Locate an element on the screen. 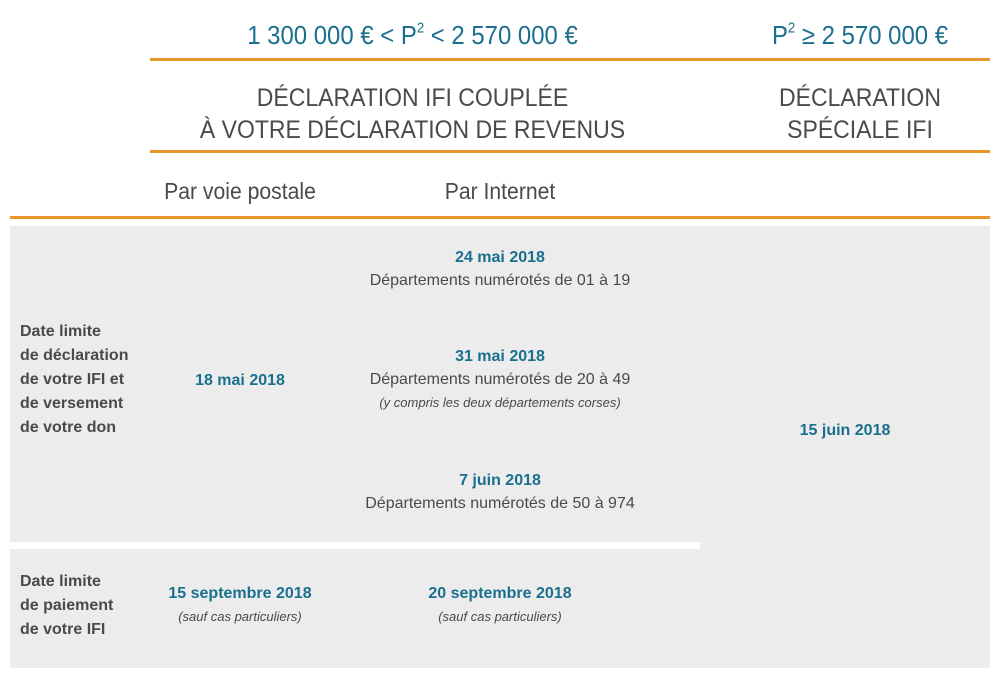  payment-deadline-label: Date limite de paiement de votre IFI is located at coordinates (85, 606).